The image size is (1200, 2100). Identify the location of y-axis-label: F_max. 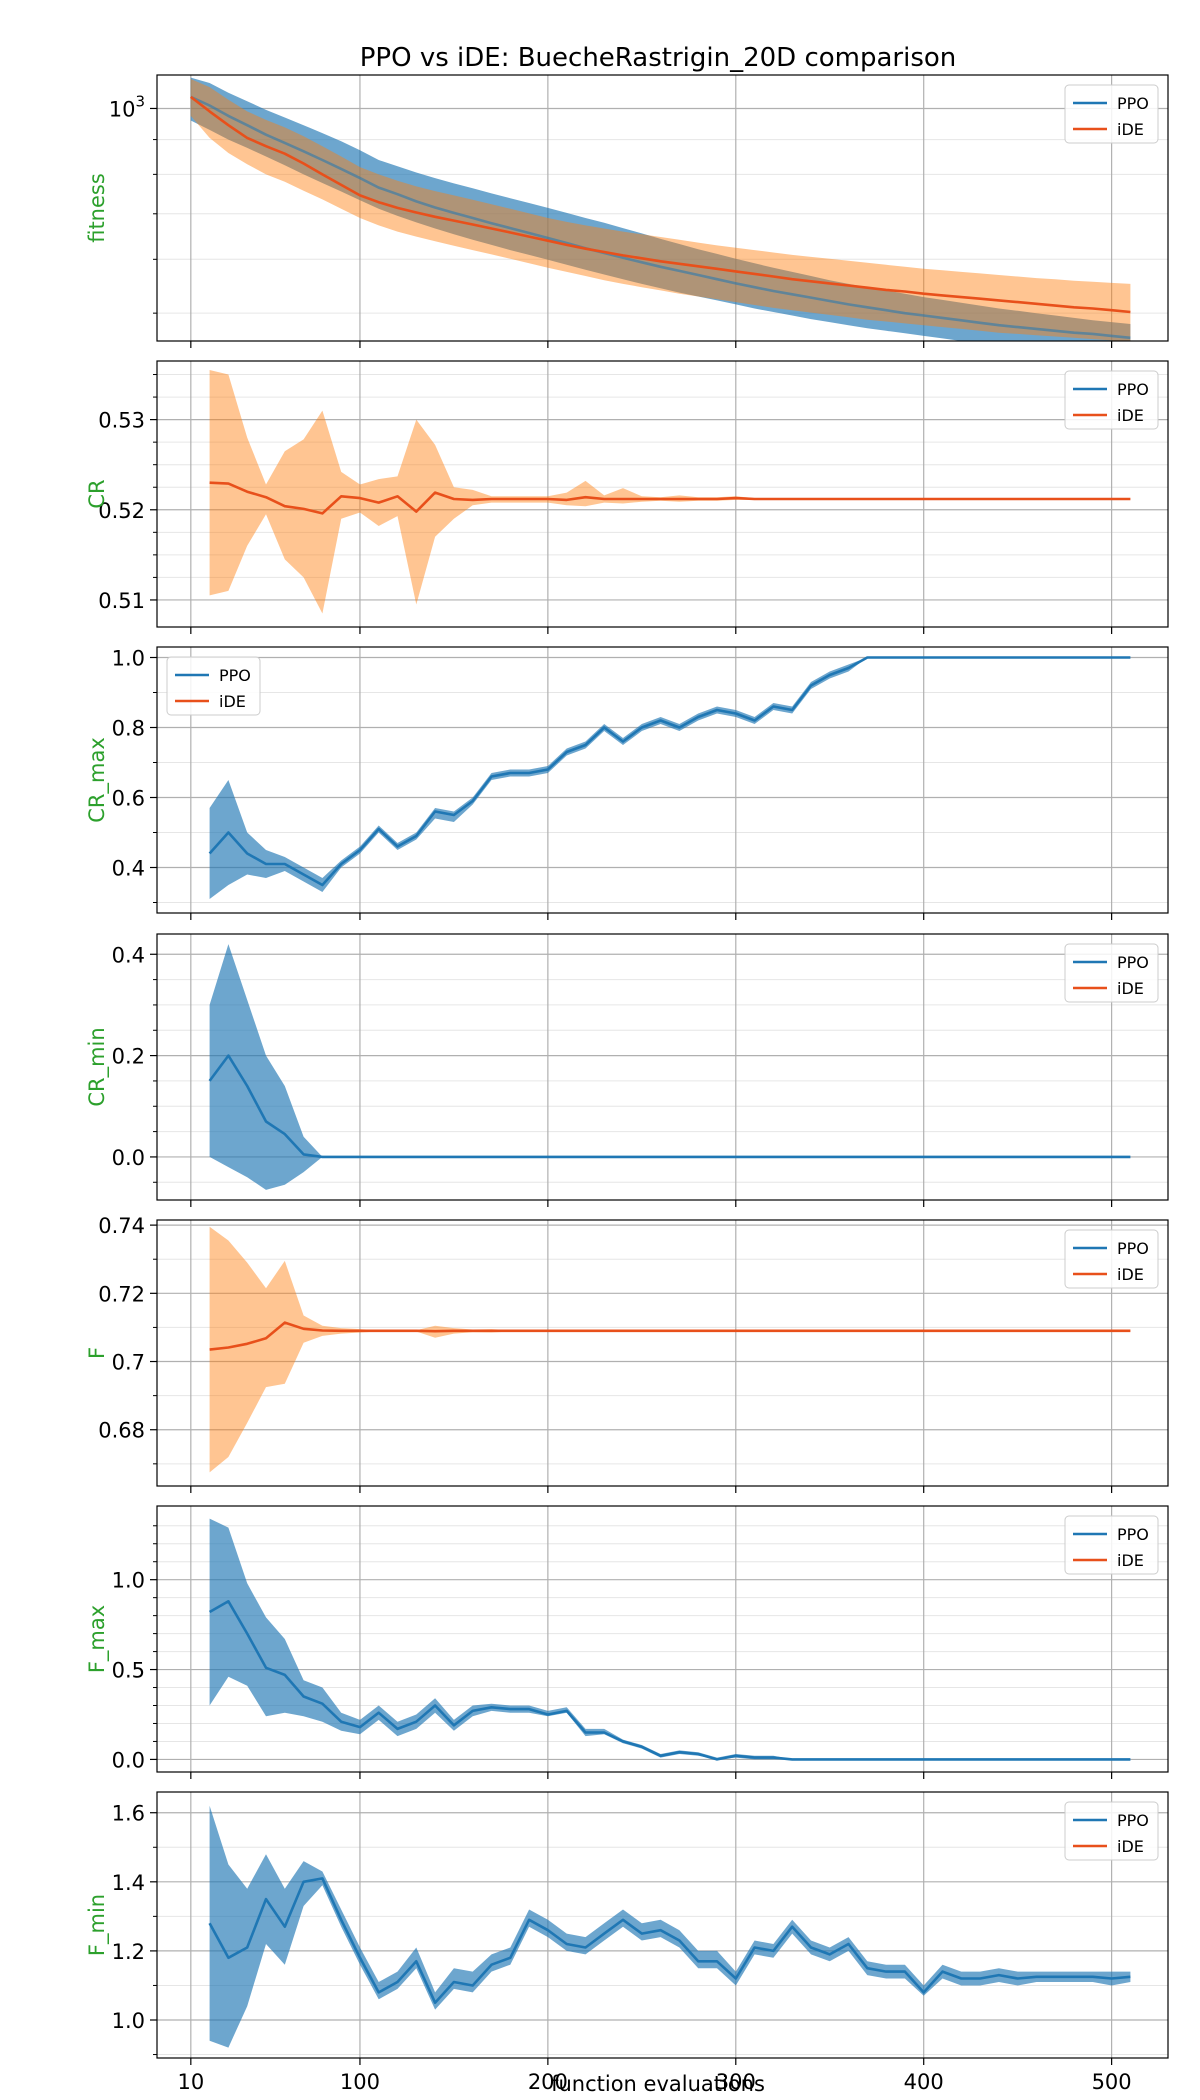
(97, 1639).